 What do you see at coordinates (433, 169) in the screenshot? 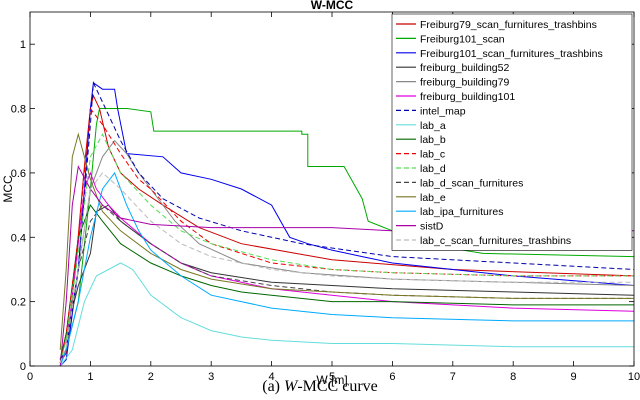
I see `legend-entry: lab_d` at bounding box center [433, 169].